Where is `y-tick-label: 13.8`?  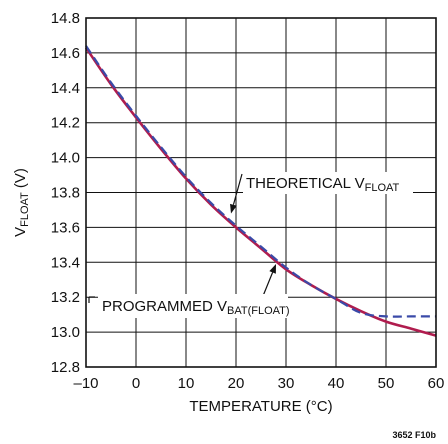
y-tick-label: 13.8 is located at coordinates (65, 193).